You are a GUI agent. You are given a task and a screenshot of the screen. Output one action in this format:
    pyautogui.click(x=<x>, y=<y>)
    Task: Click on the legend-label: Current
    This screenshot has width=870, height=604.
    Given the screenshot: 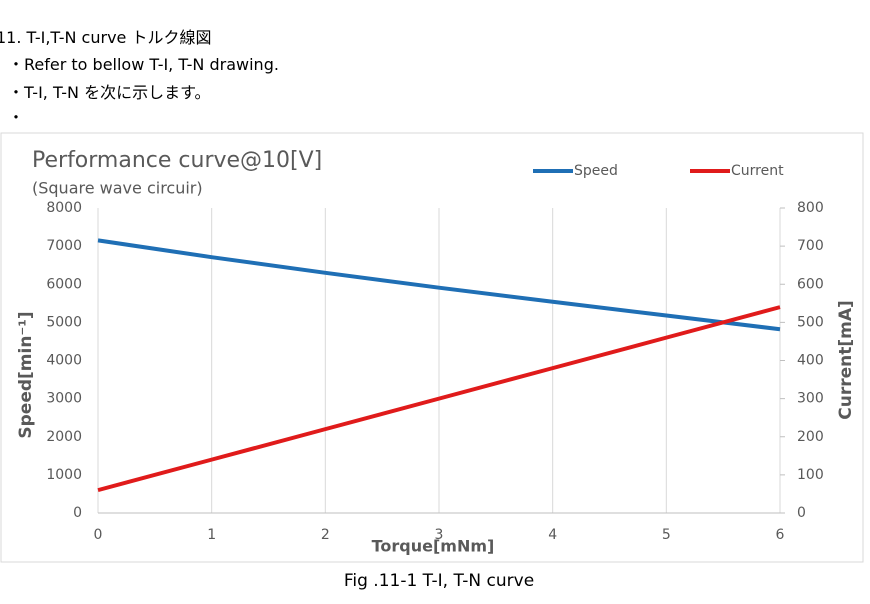 What is the action you would take?
    pyautogui.click(x=757, y=171)
    